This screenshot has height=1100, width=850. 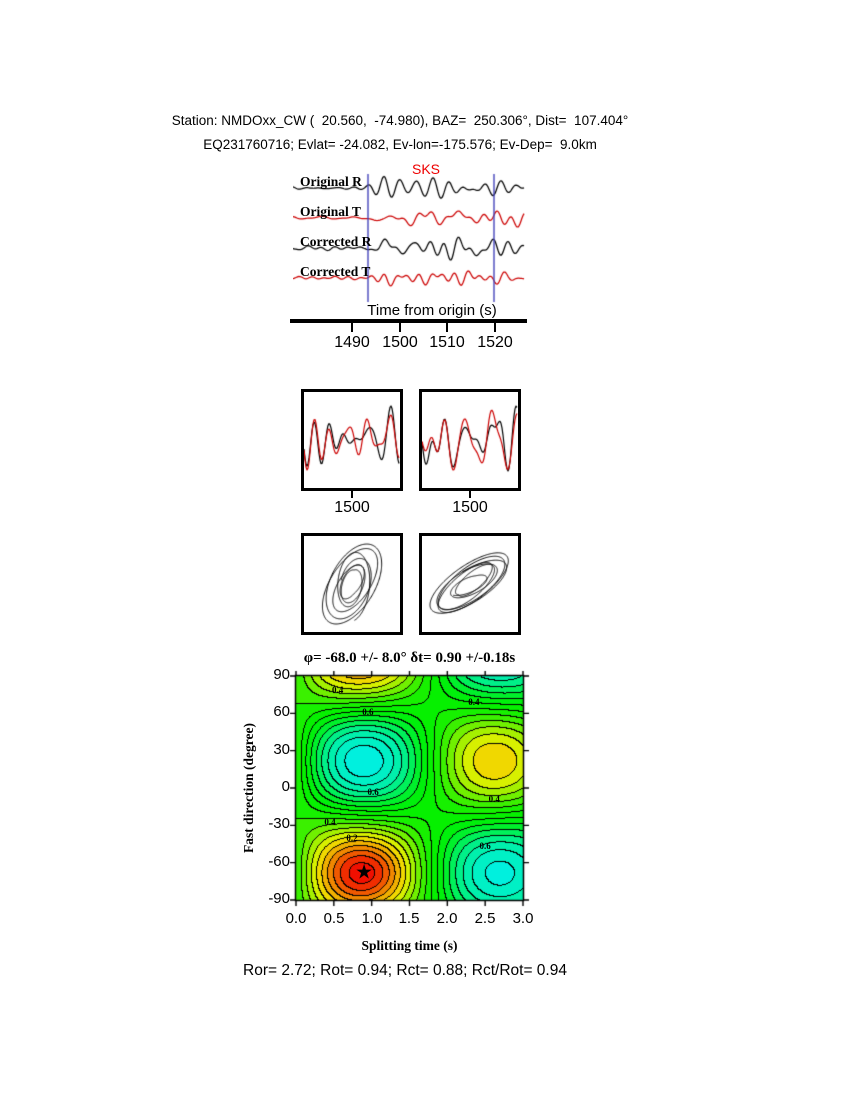 What do you see at coordinates (296, 918) in the screenshot?
I see `x-tick-label: 0.0` at bounding box center [296, 918].